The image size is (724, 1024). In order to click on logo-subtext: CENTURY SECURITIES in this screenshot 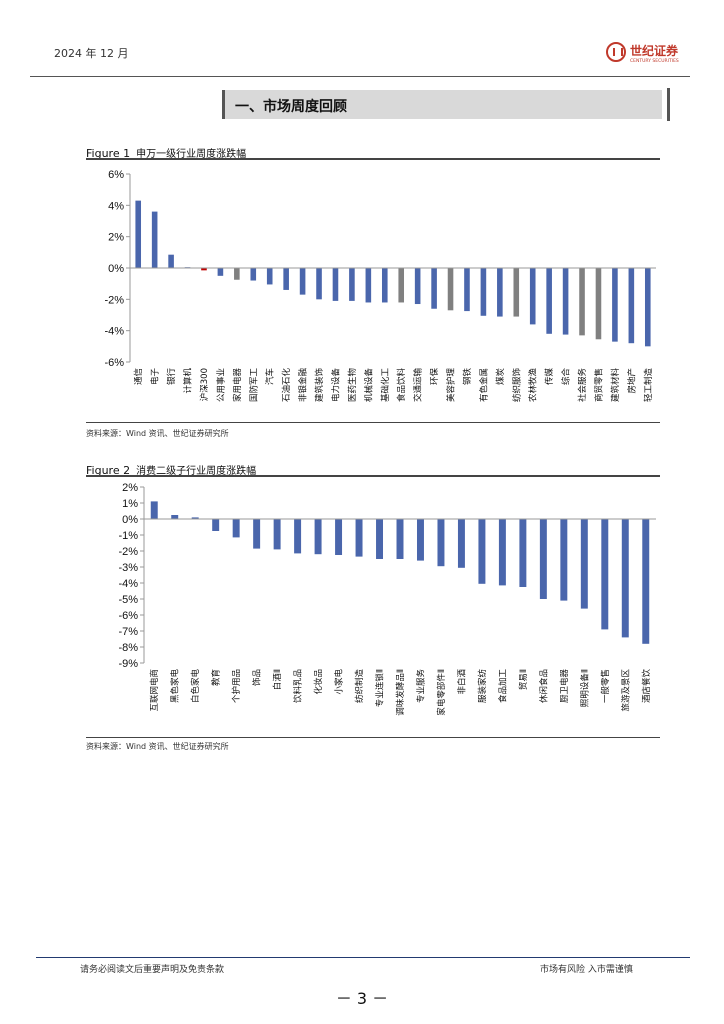, I will do `click(654, 61)`.